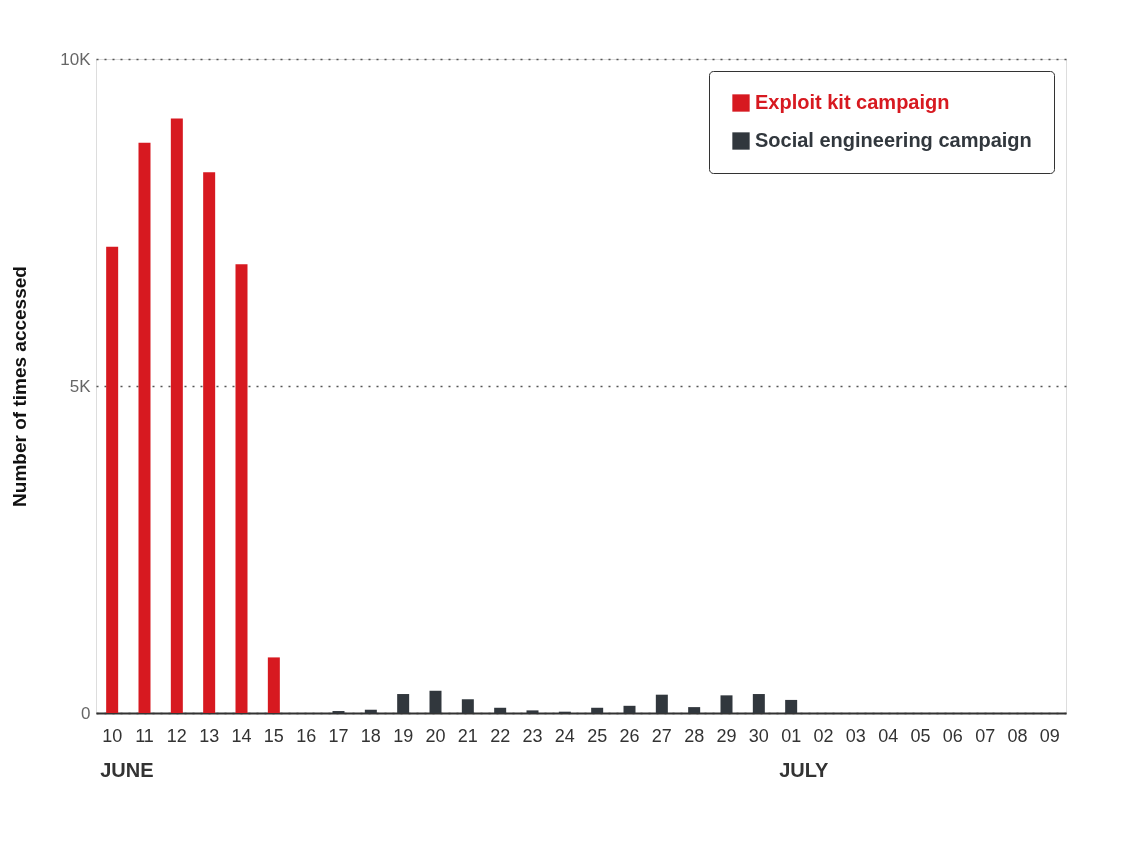 Image resolution: width=1136 pixels, height=851 pixels. What do you see at coordinates (176, 735) in the screenshot?
I see `x-tick-label: 12` at bounding box center [176, 735].